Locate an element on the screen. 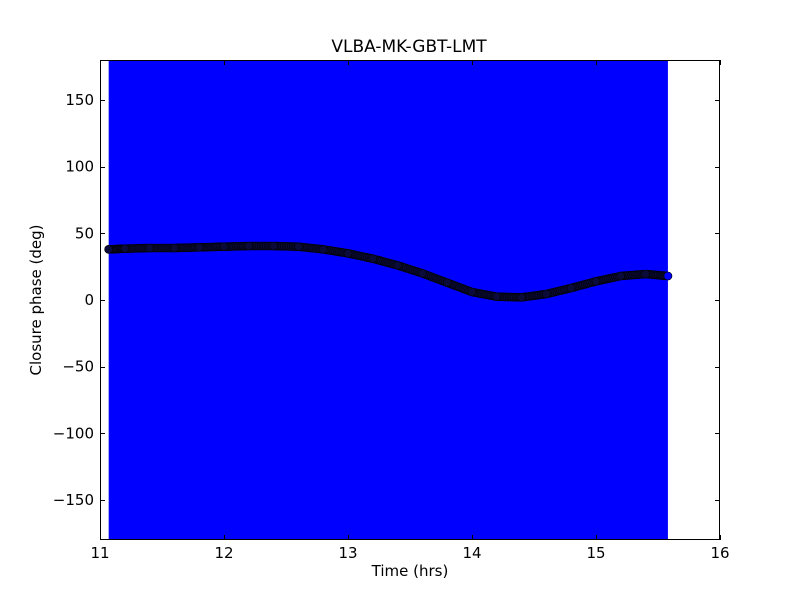  y-tick-label: 0 is located at coordinates (89, 300).